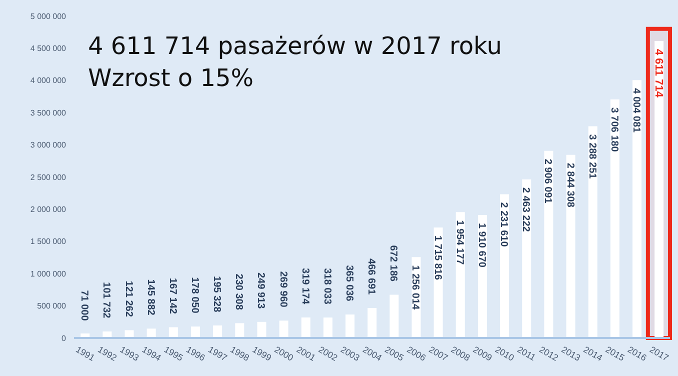  What do you see at coordinates (173, 353) in the screenshot?
I see `x-tick-label: 1995` at bounding box center [173, 353].